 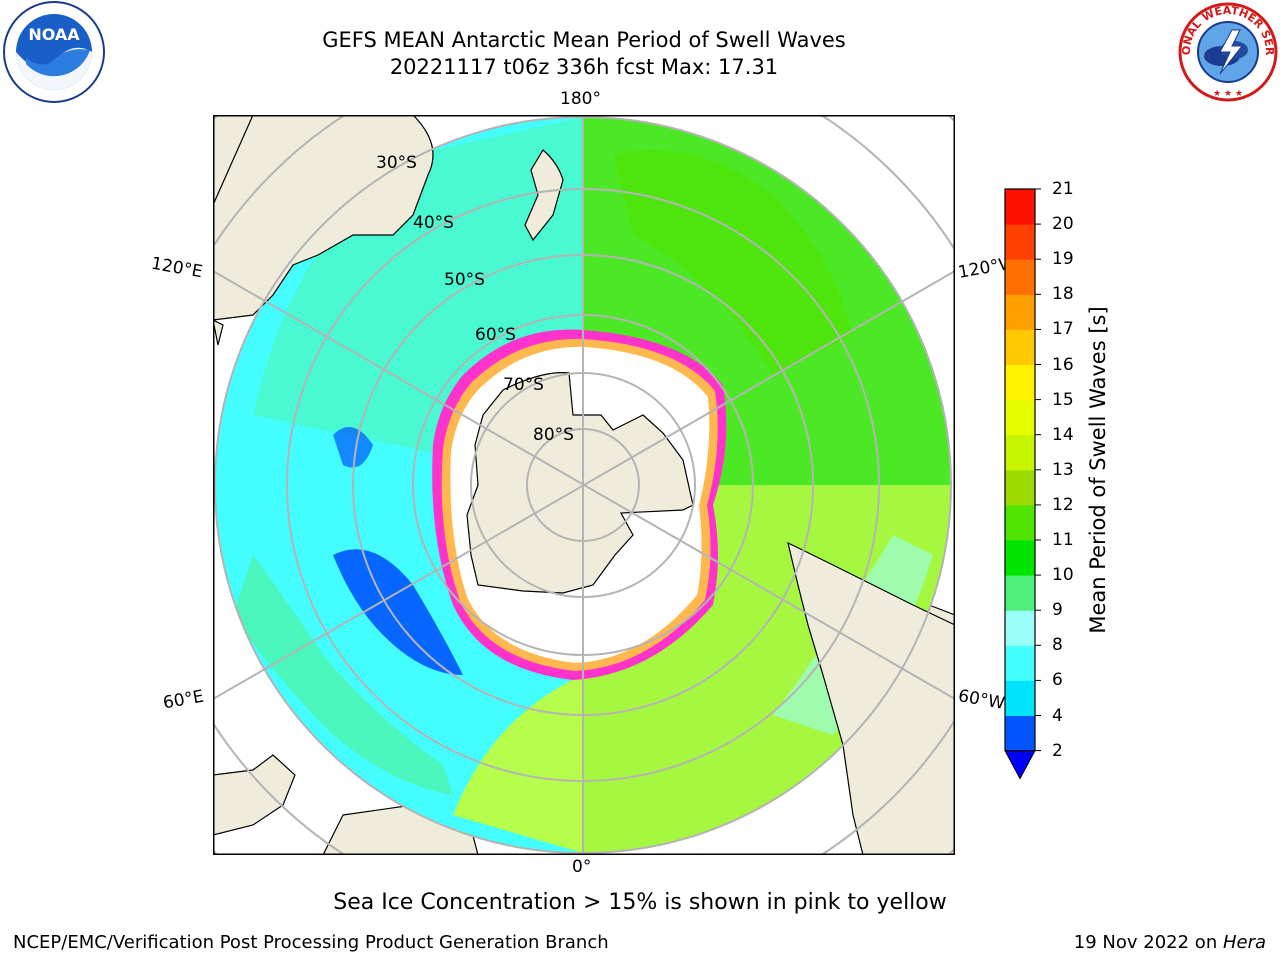 I want to click on colorbar-tick-label: 15, so click(x=1063, y=399).